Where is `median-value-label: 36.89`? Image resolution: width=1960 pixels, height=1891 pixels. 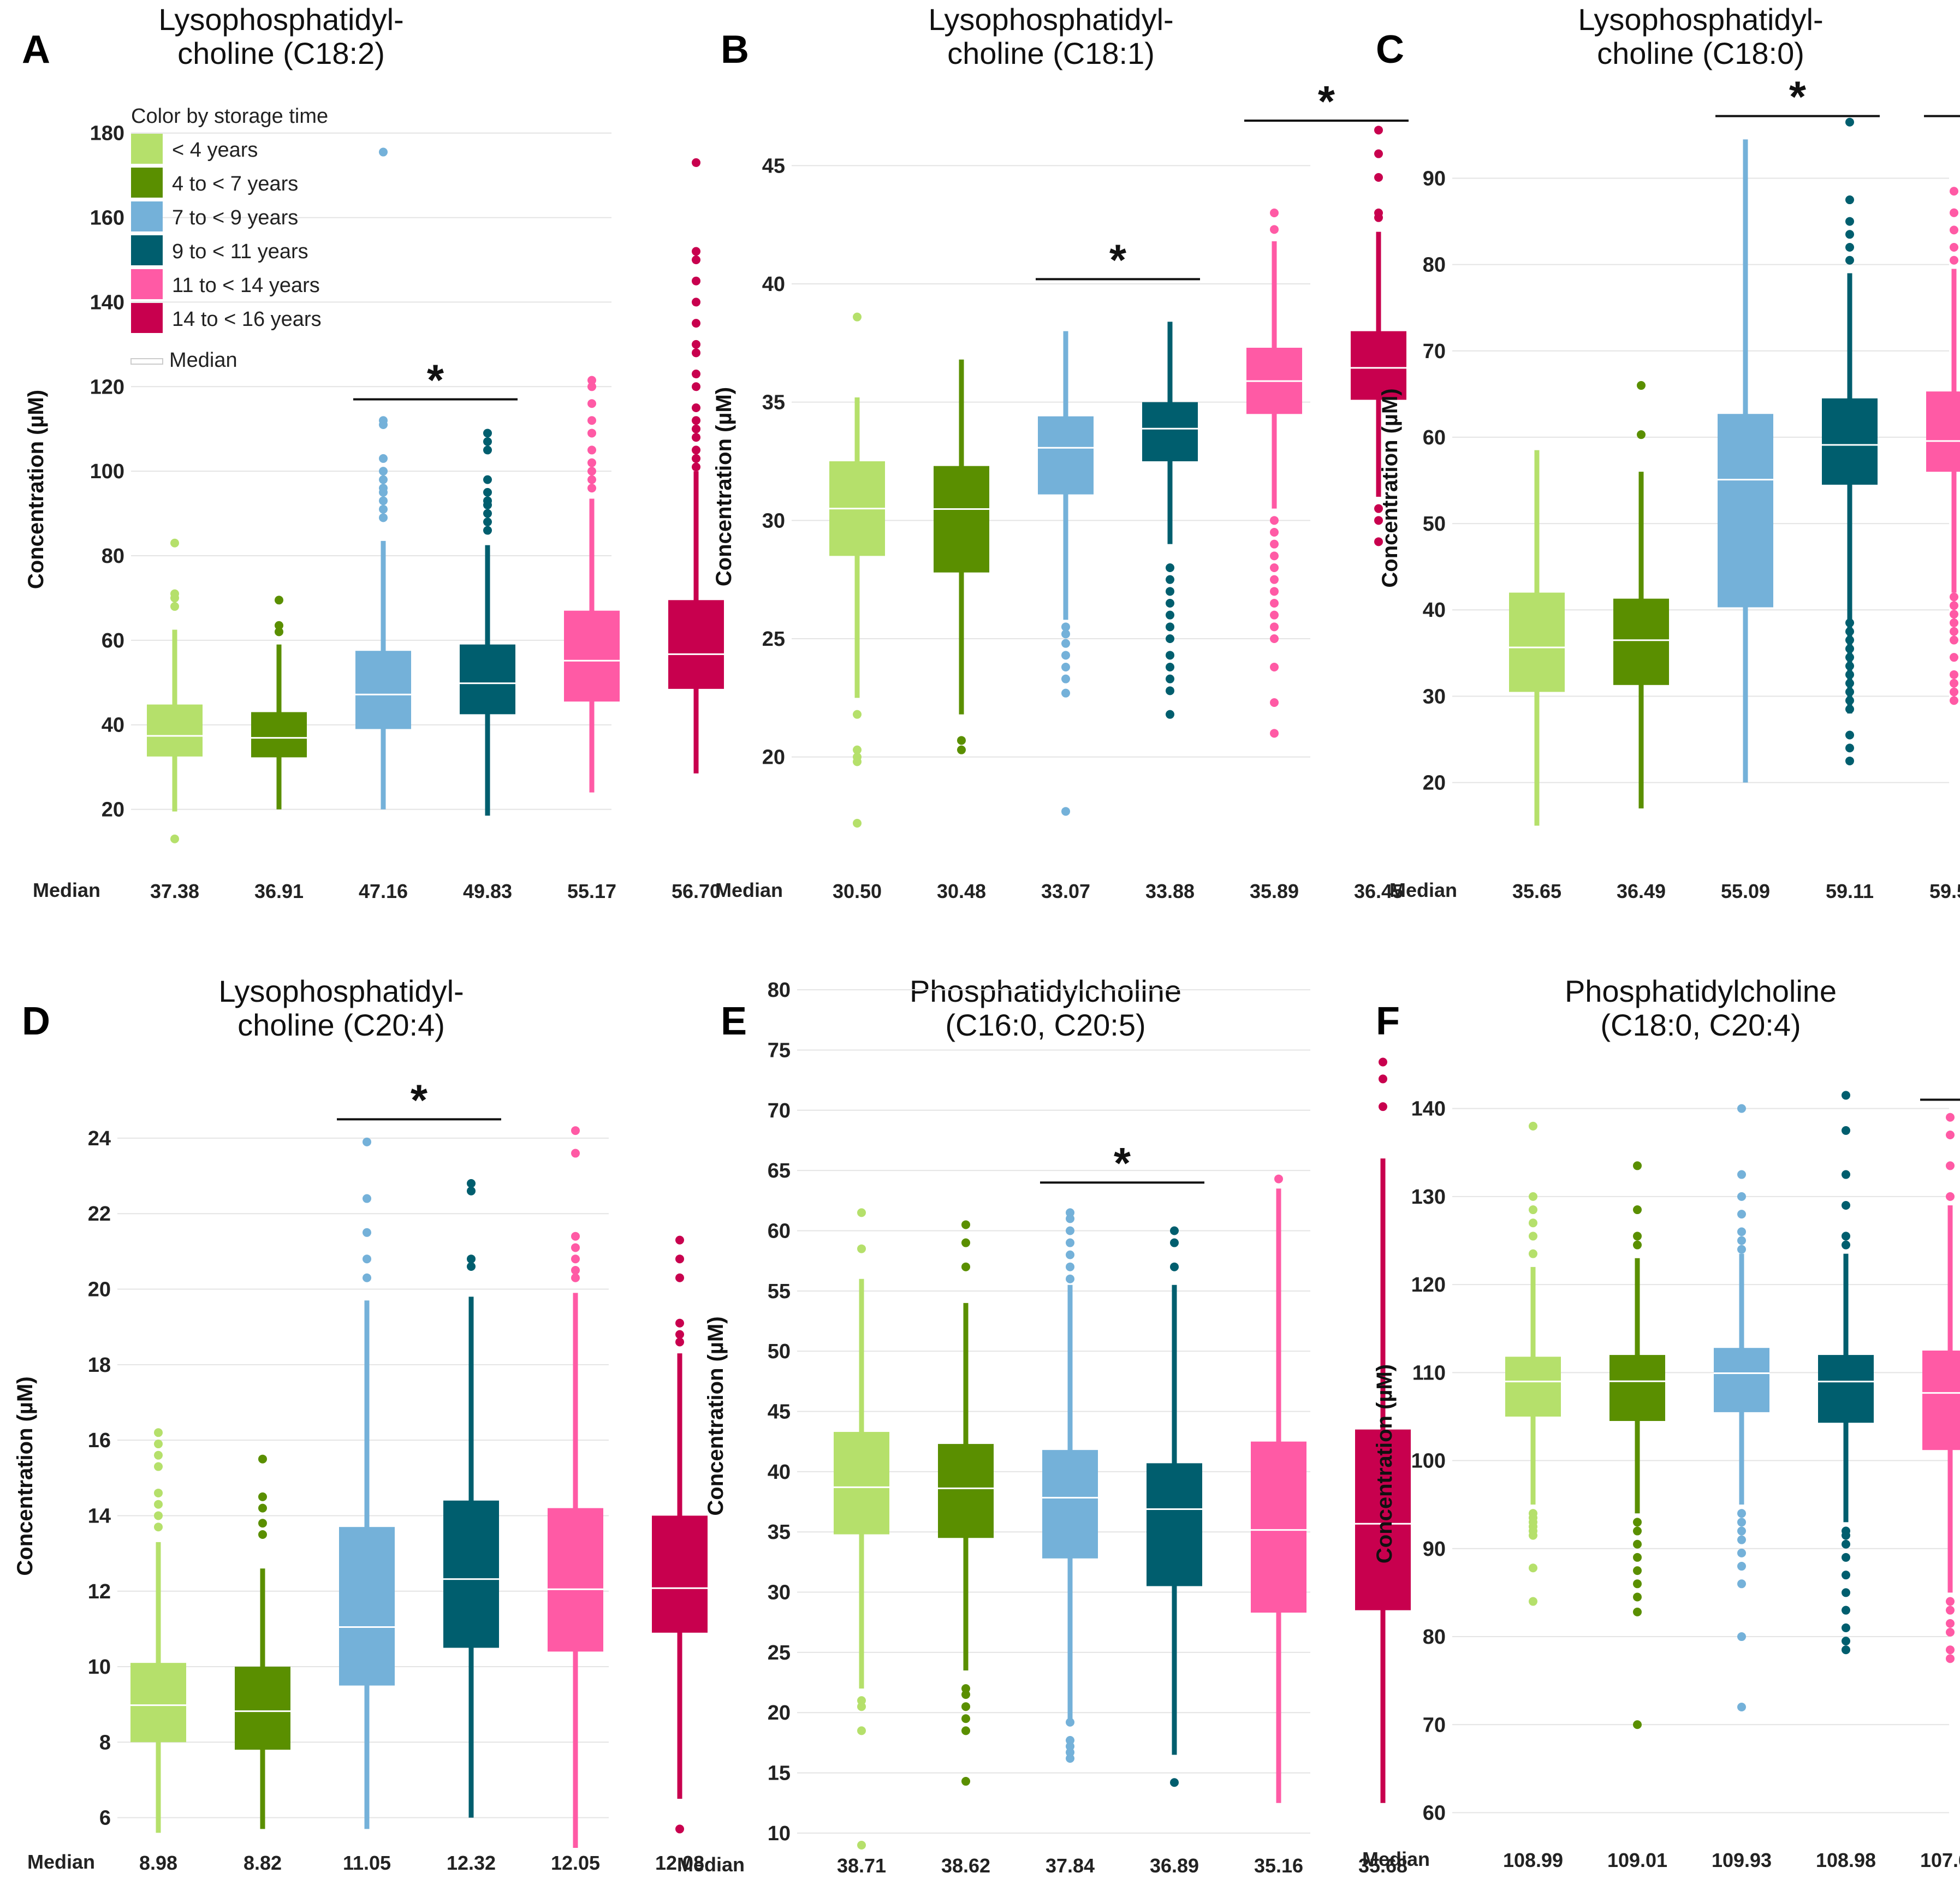 median-value-label: 36.89 is located at coordinates (1174, 1865).